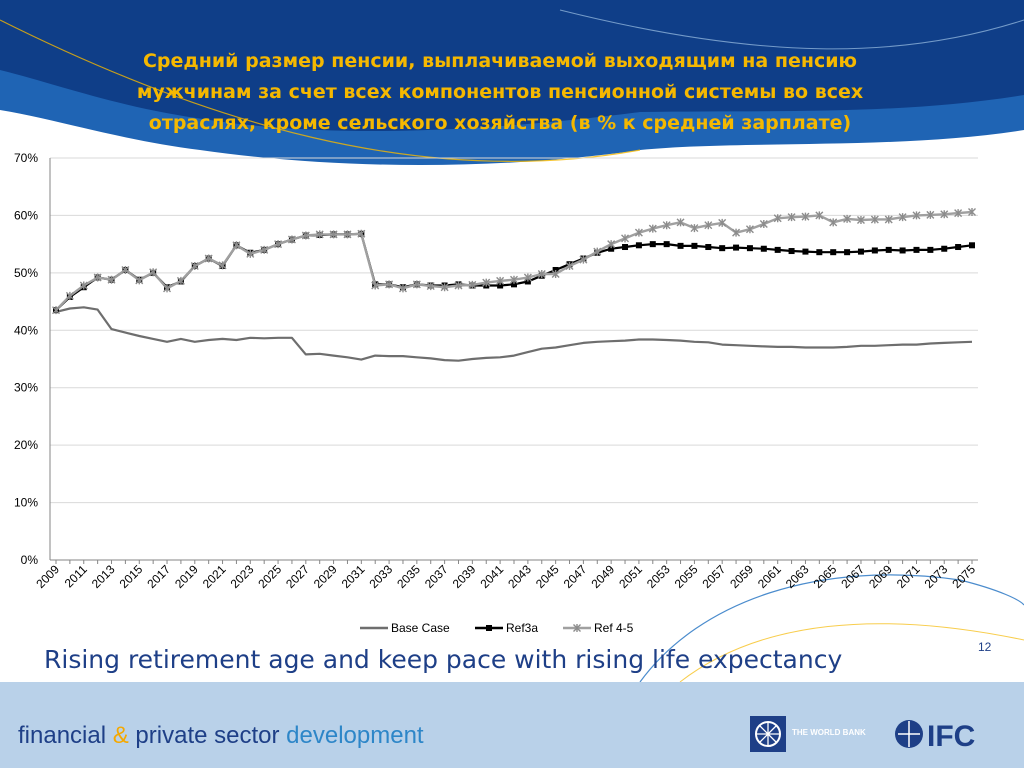 The height and width of the screenshot is (768, 1024). Describe the element at coordinates (936, 576) in the screenshot. I see `x-tick-label: 2073` at that location.